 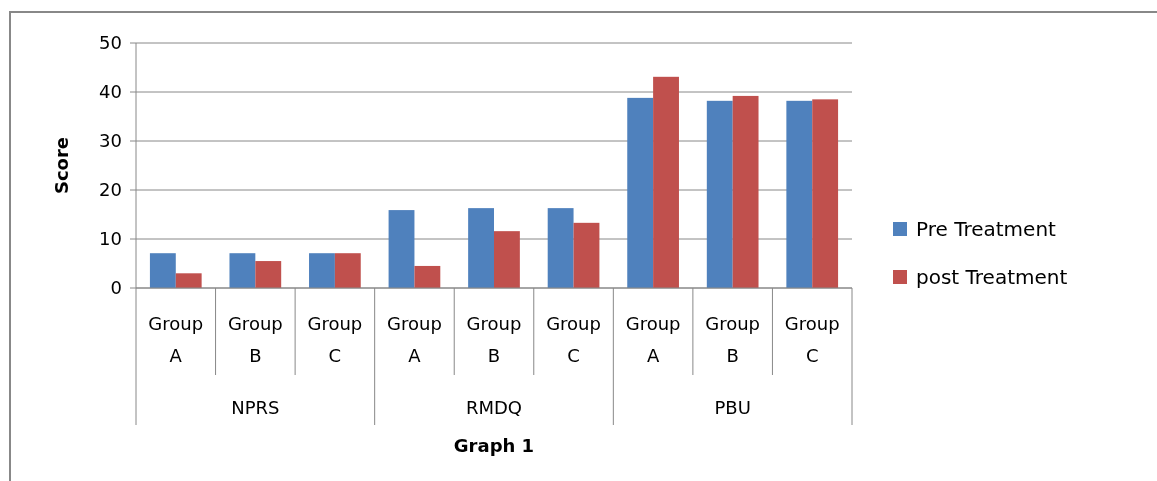 What do you see at coordinates (110, 43) in the screenshot?
I see `y-tick-label: 50` at bounding box center [110, 43].